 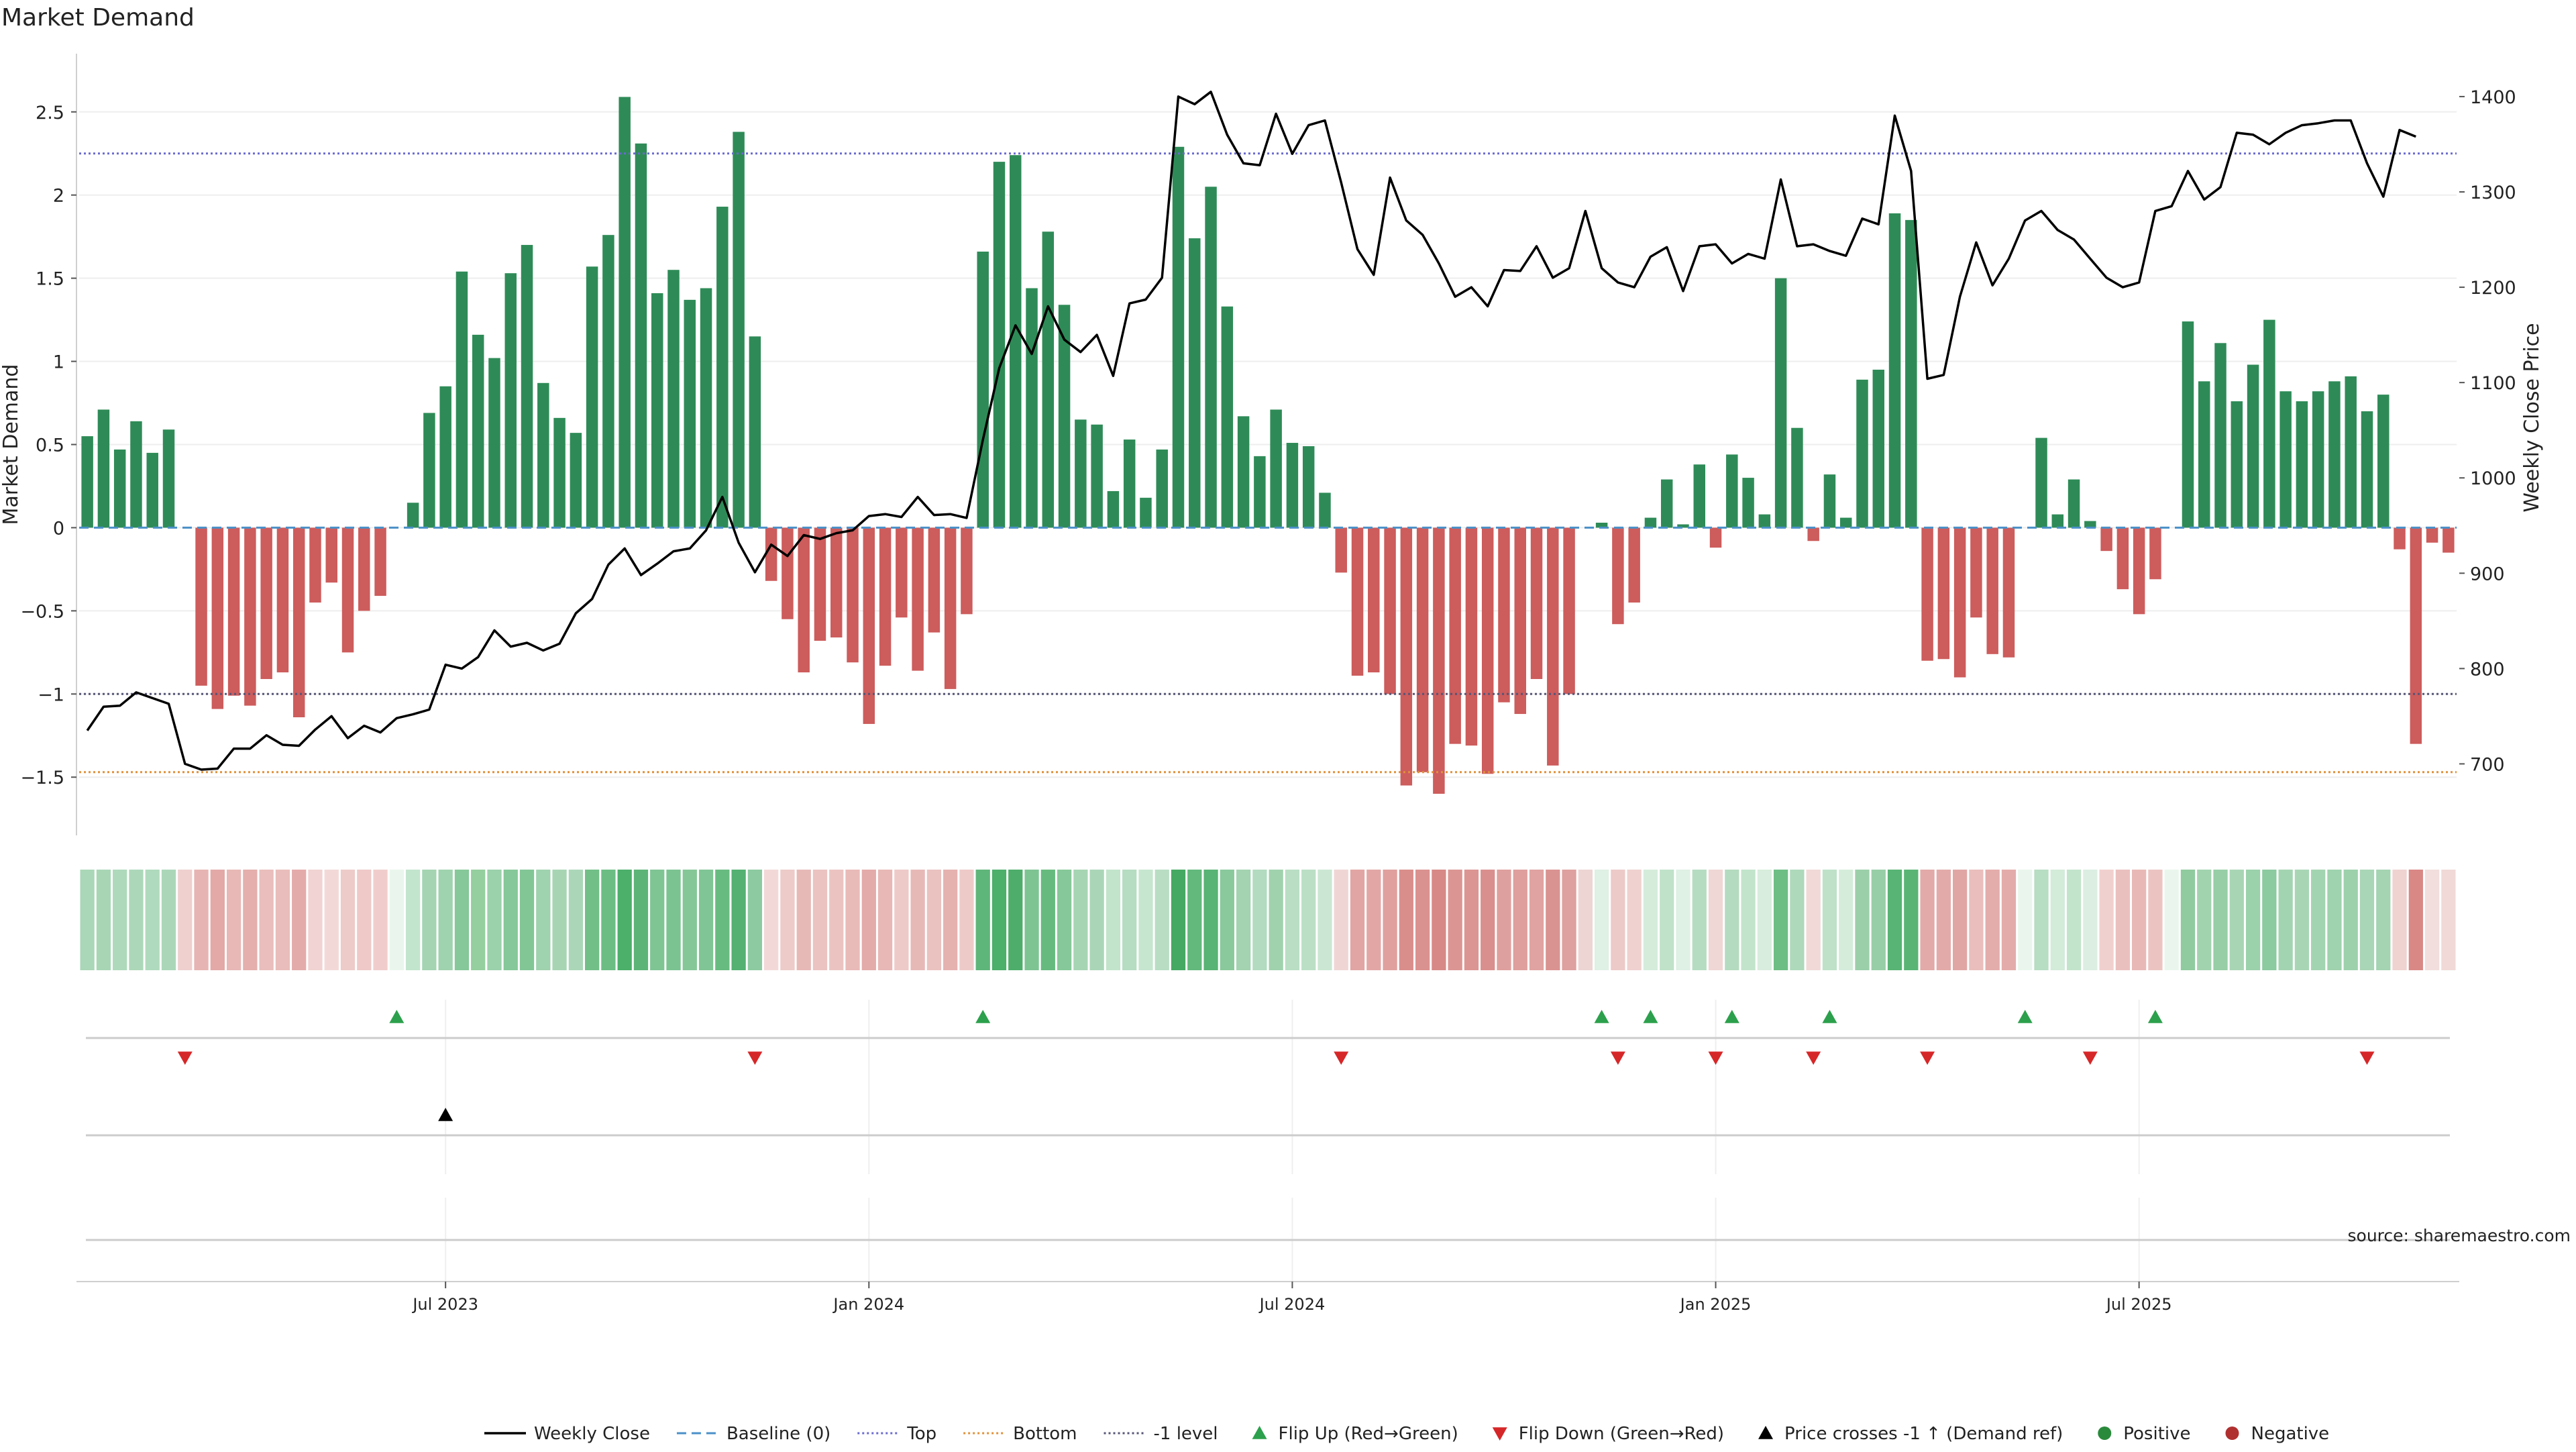 What do you see at coordinates (2493, 479) in the screenshot?
I see `y2-tick-label: 1000` at bounding box center [2493, 479].